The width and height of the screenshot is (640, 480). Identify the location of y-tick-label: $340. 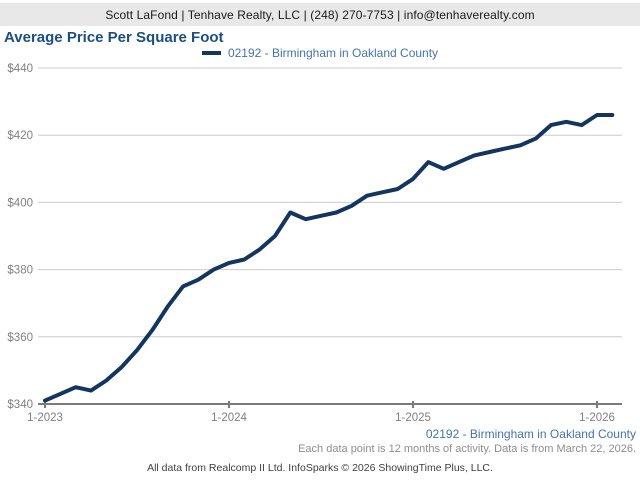
(20, 405).